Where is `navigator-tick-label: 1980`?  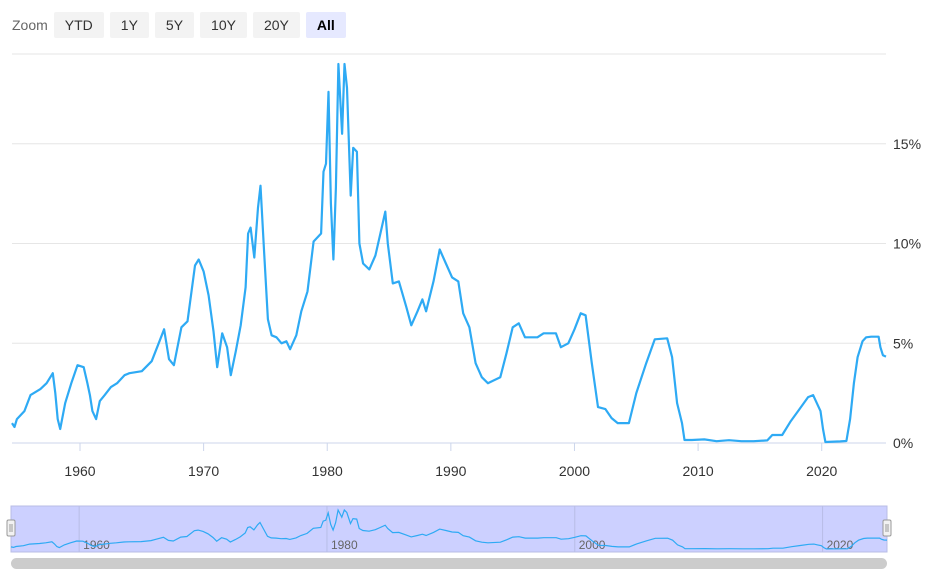
navigator-tick-label: 1980 is located at coordinates (344, 545).